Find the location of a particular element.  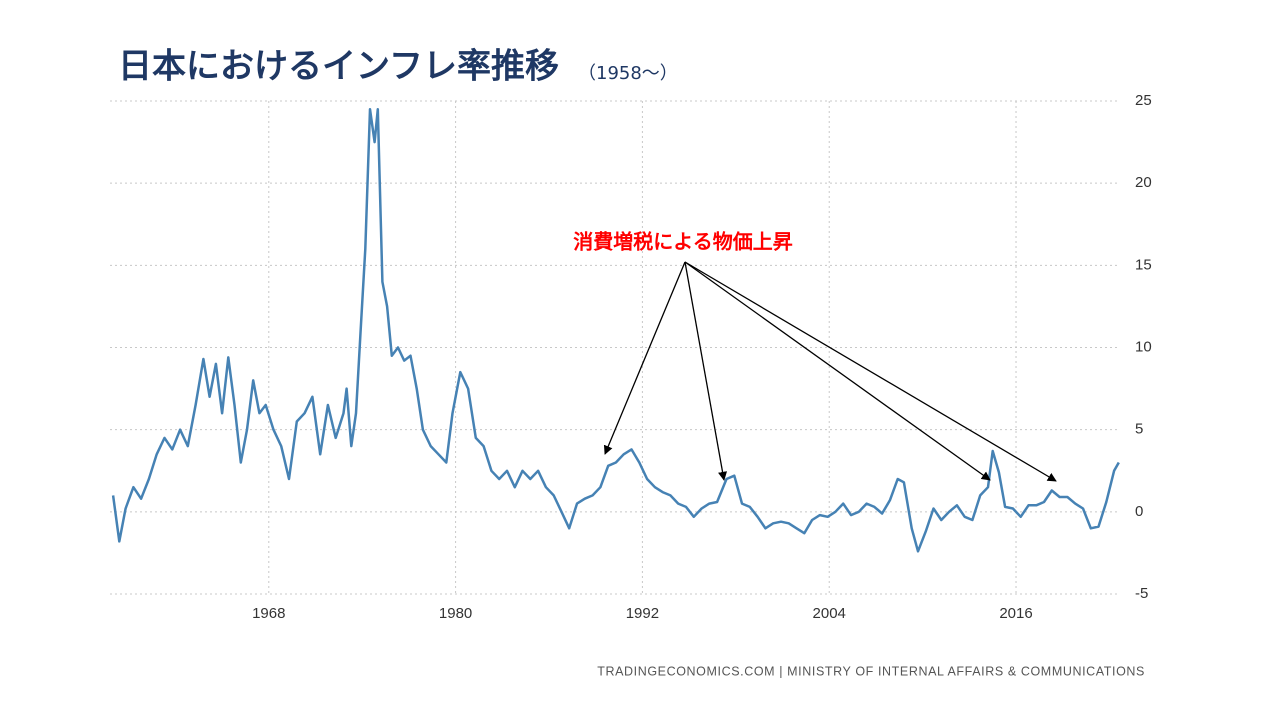

y-tick-label: 0 is located at coordinates (1139, 511).